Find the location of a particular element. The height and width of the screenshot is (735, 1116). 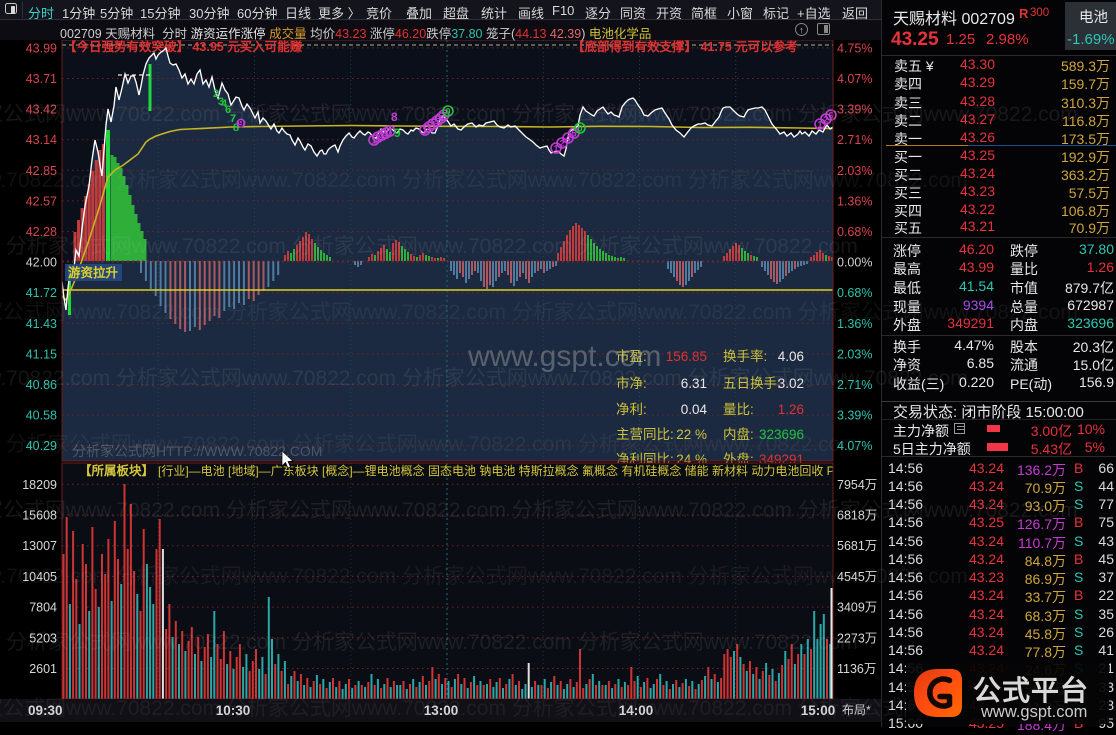

svg-text: 布局* is located at coordinates (856, 710).